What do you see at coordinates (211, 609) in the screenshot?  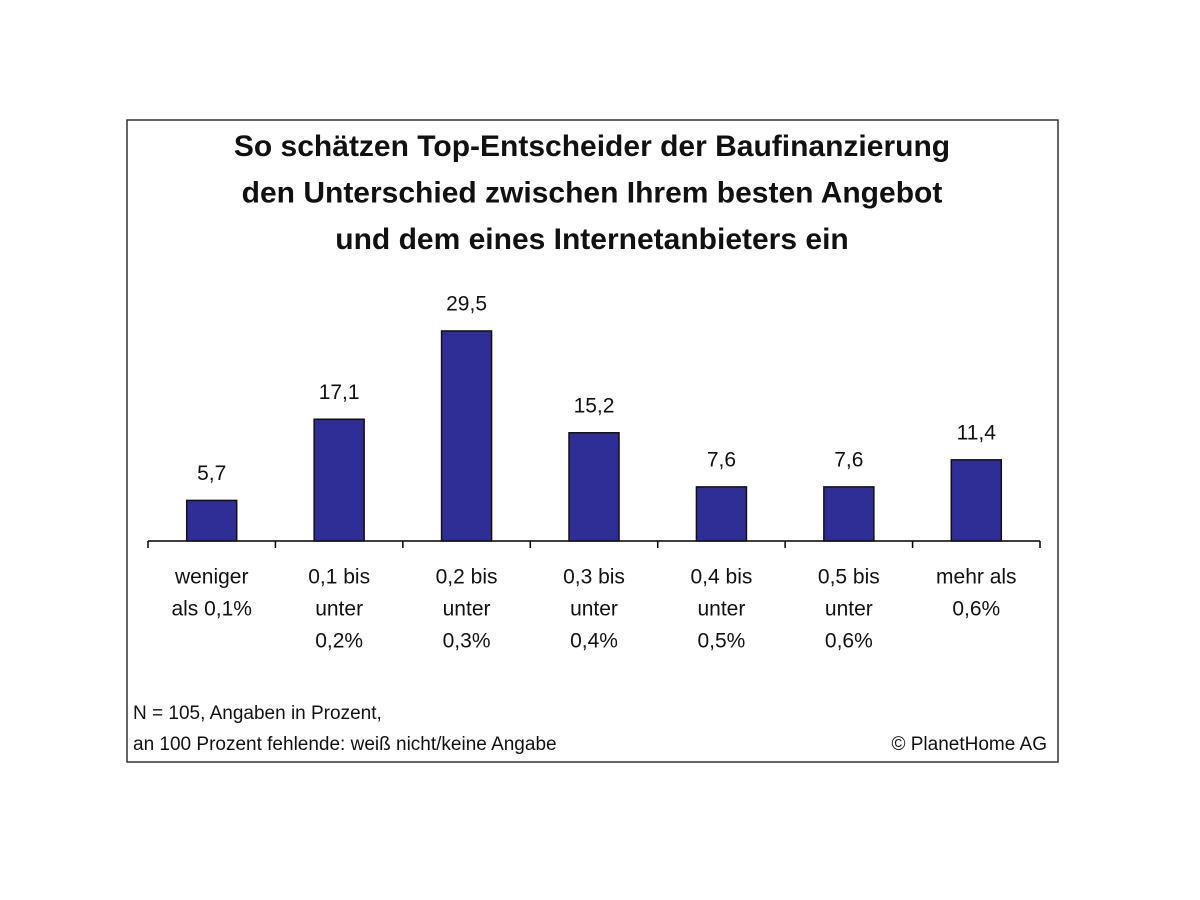 I see `x-tick-label: als 0,1%` at bounding box center [211, 609].